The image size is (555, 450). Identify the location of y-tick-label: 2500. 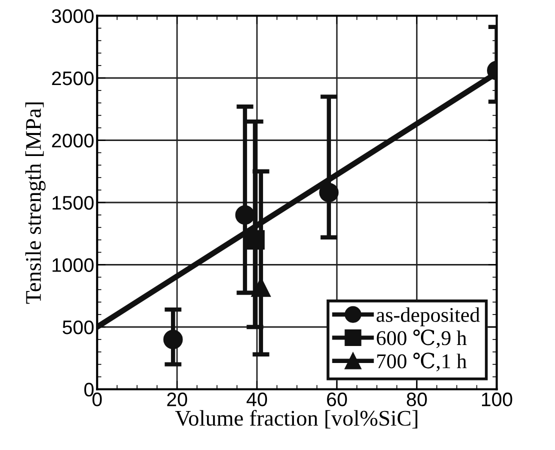
(73, 78).